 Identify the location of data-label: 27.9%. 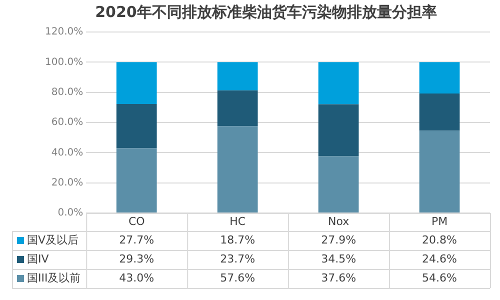
(338, 239).